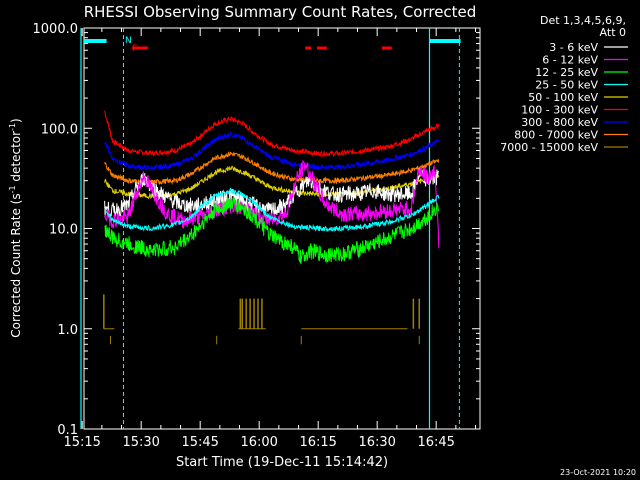  What do you see at coordinates (559, 110) in the screenshot?
I see `legend-label: 100 - 300 keV` at bounding box center [559, 110].